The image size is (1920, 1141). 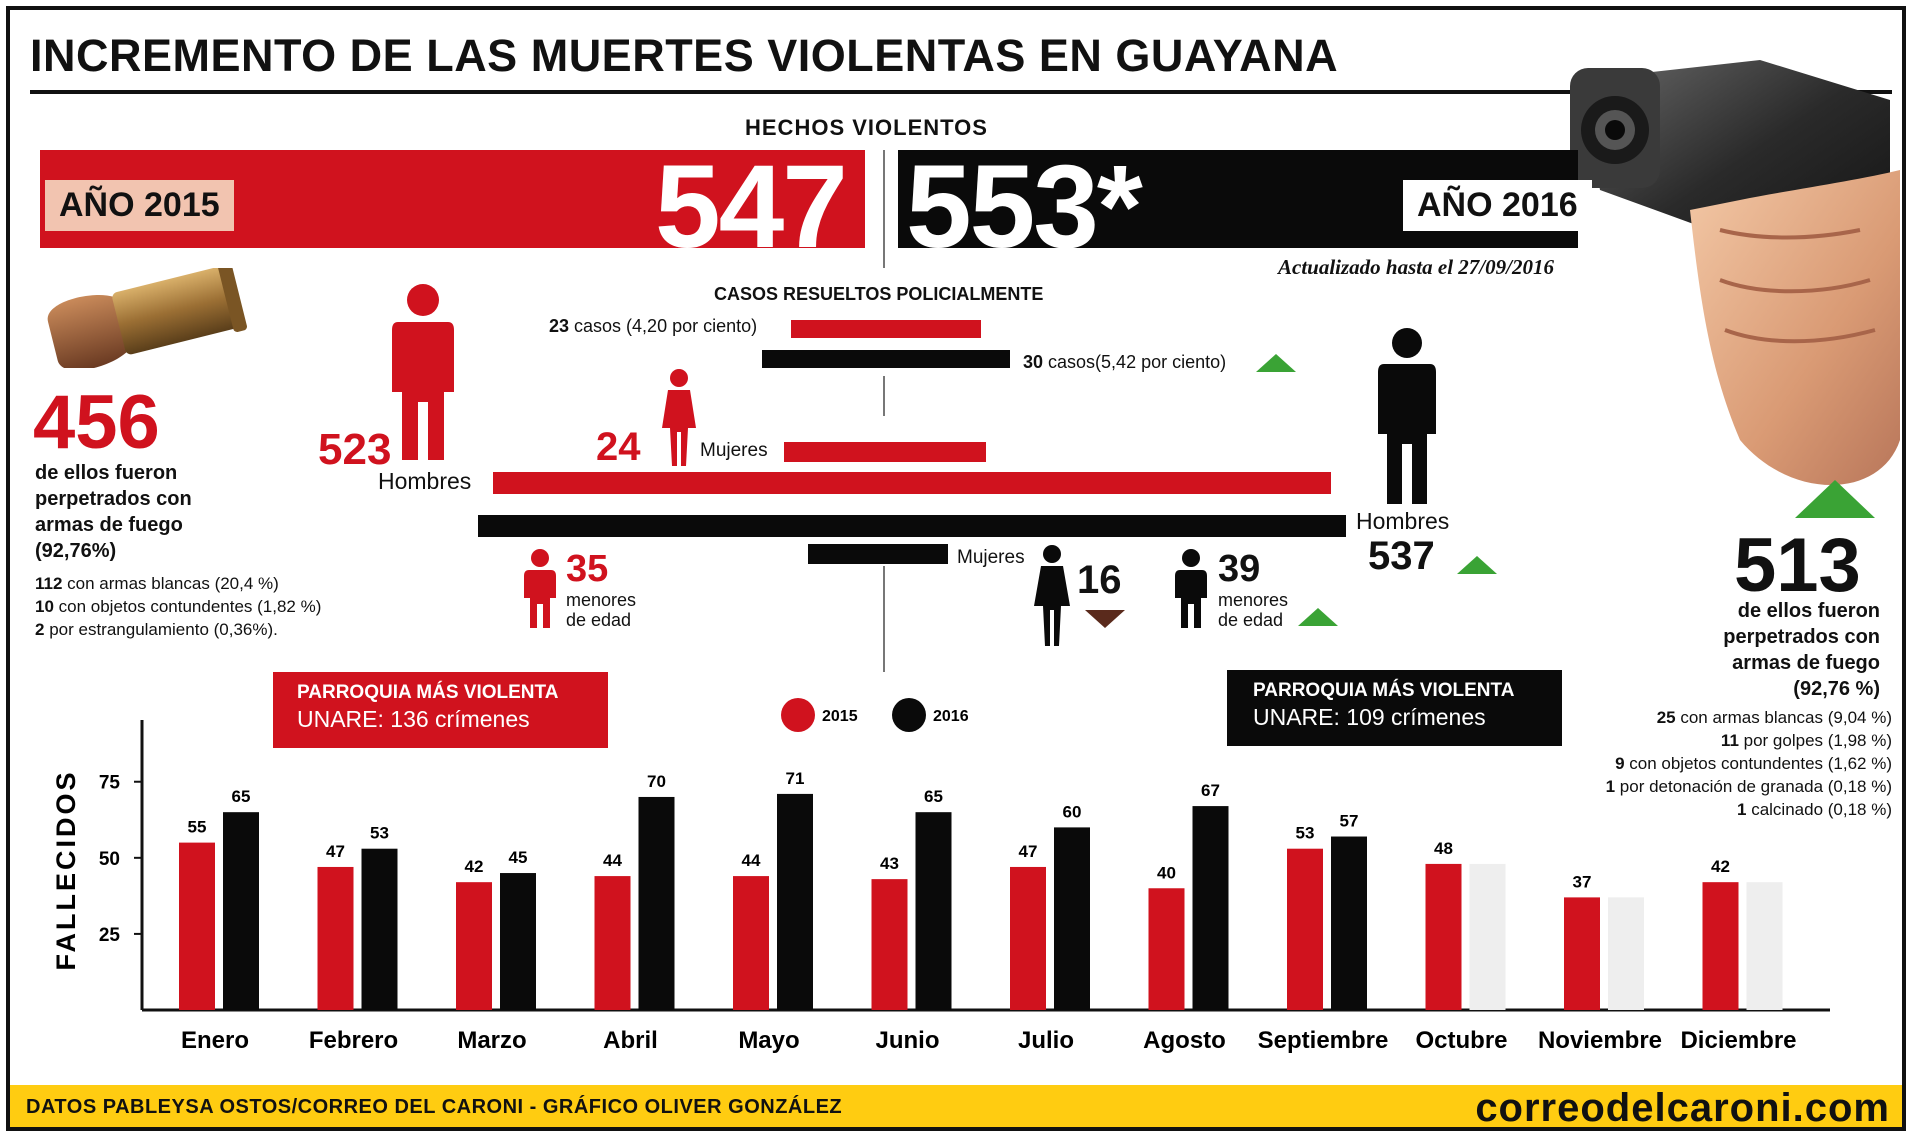 What do you see at coordinates (1239, 569) in the screenshot?
I see `minors-2016-number: 39` at bounding box center [1239, 569].